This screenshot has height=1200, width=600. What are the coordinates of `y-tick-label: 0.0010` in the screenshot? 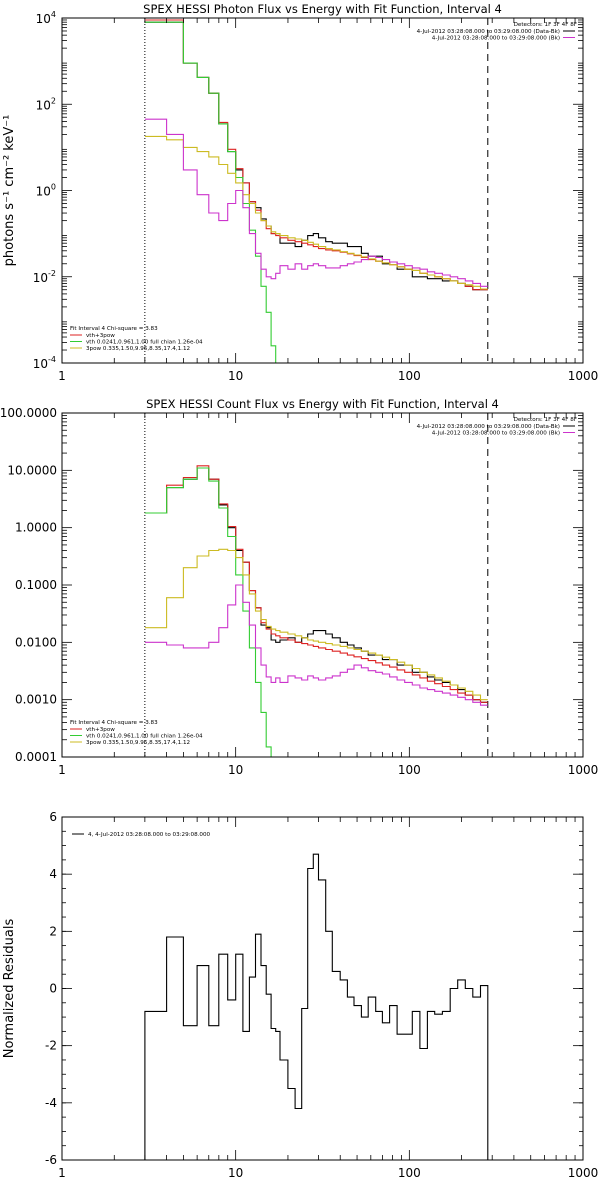 It's located at (36, 700).